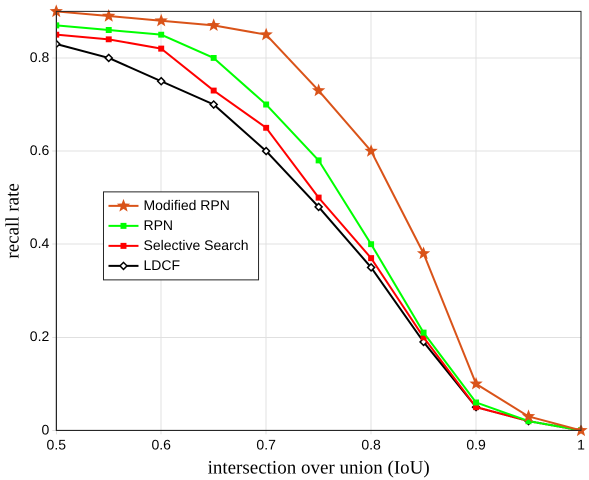 The height and width of the screenshot is (480, 589). I want to click on x-tick-label: 0.8, so click(371, 444).